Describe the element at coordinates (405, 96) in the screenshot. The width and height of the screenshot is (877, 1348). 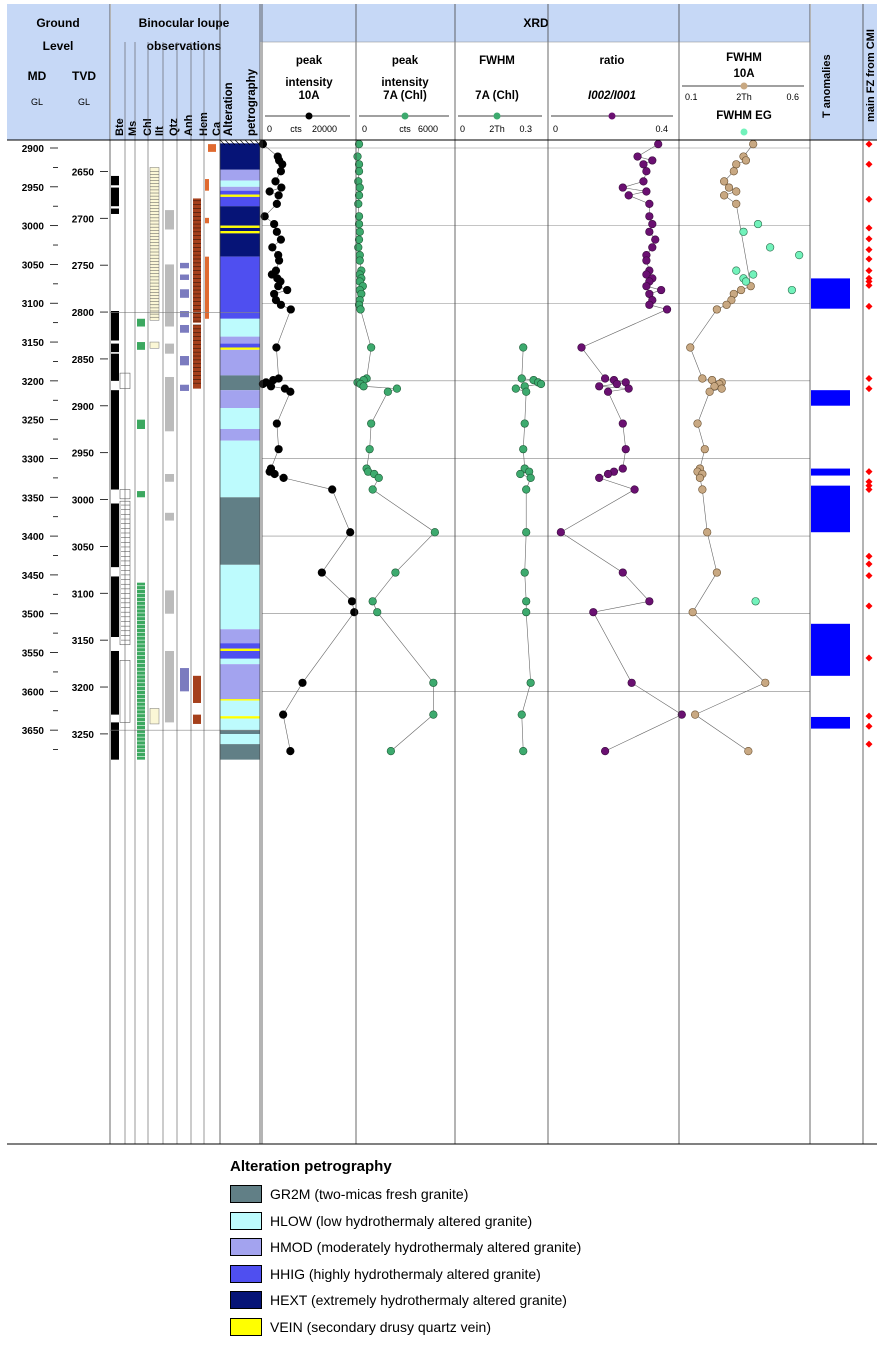
I see `track-2-title-3: 7A (Chl)` at that location.